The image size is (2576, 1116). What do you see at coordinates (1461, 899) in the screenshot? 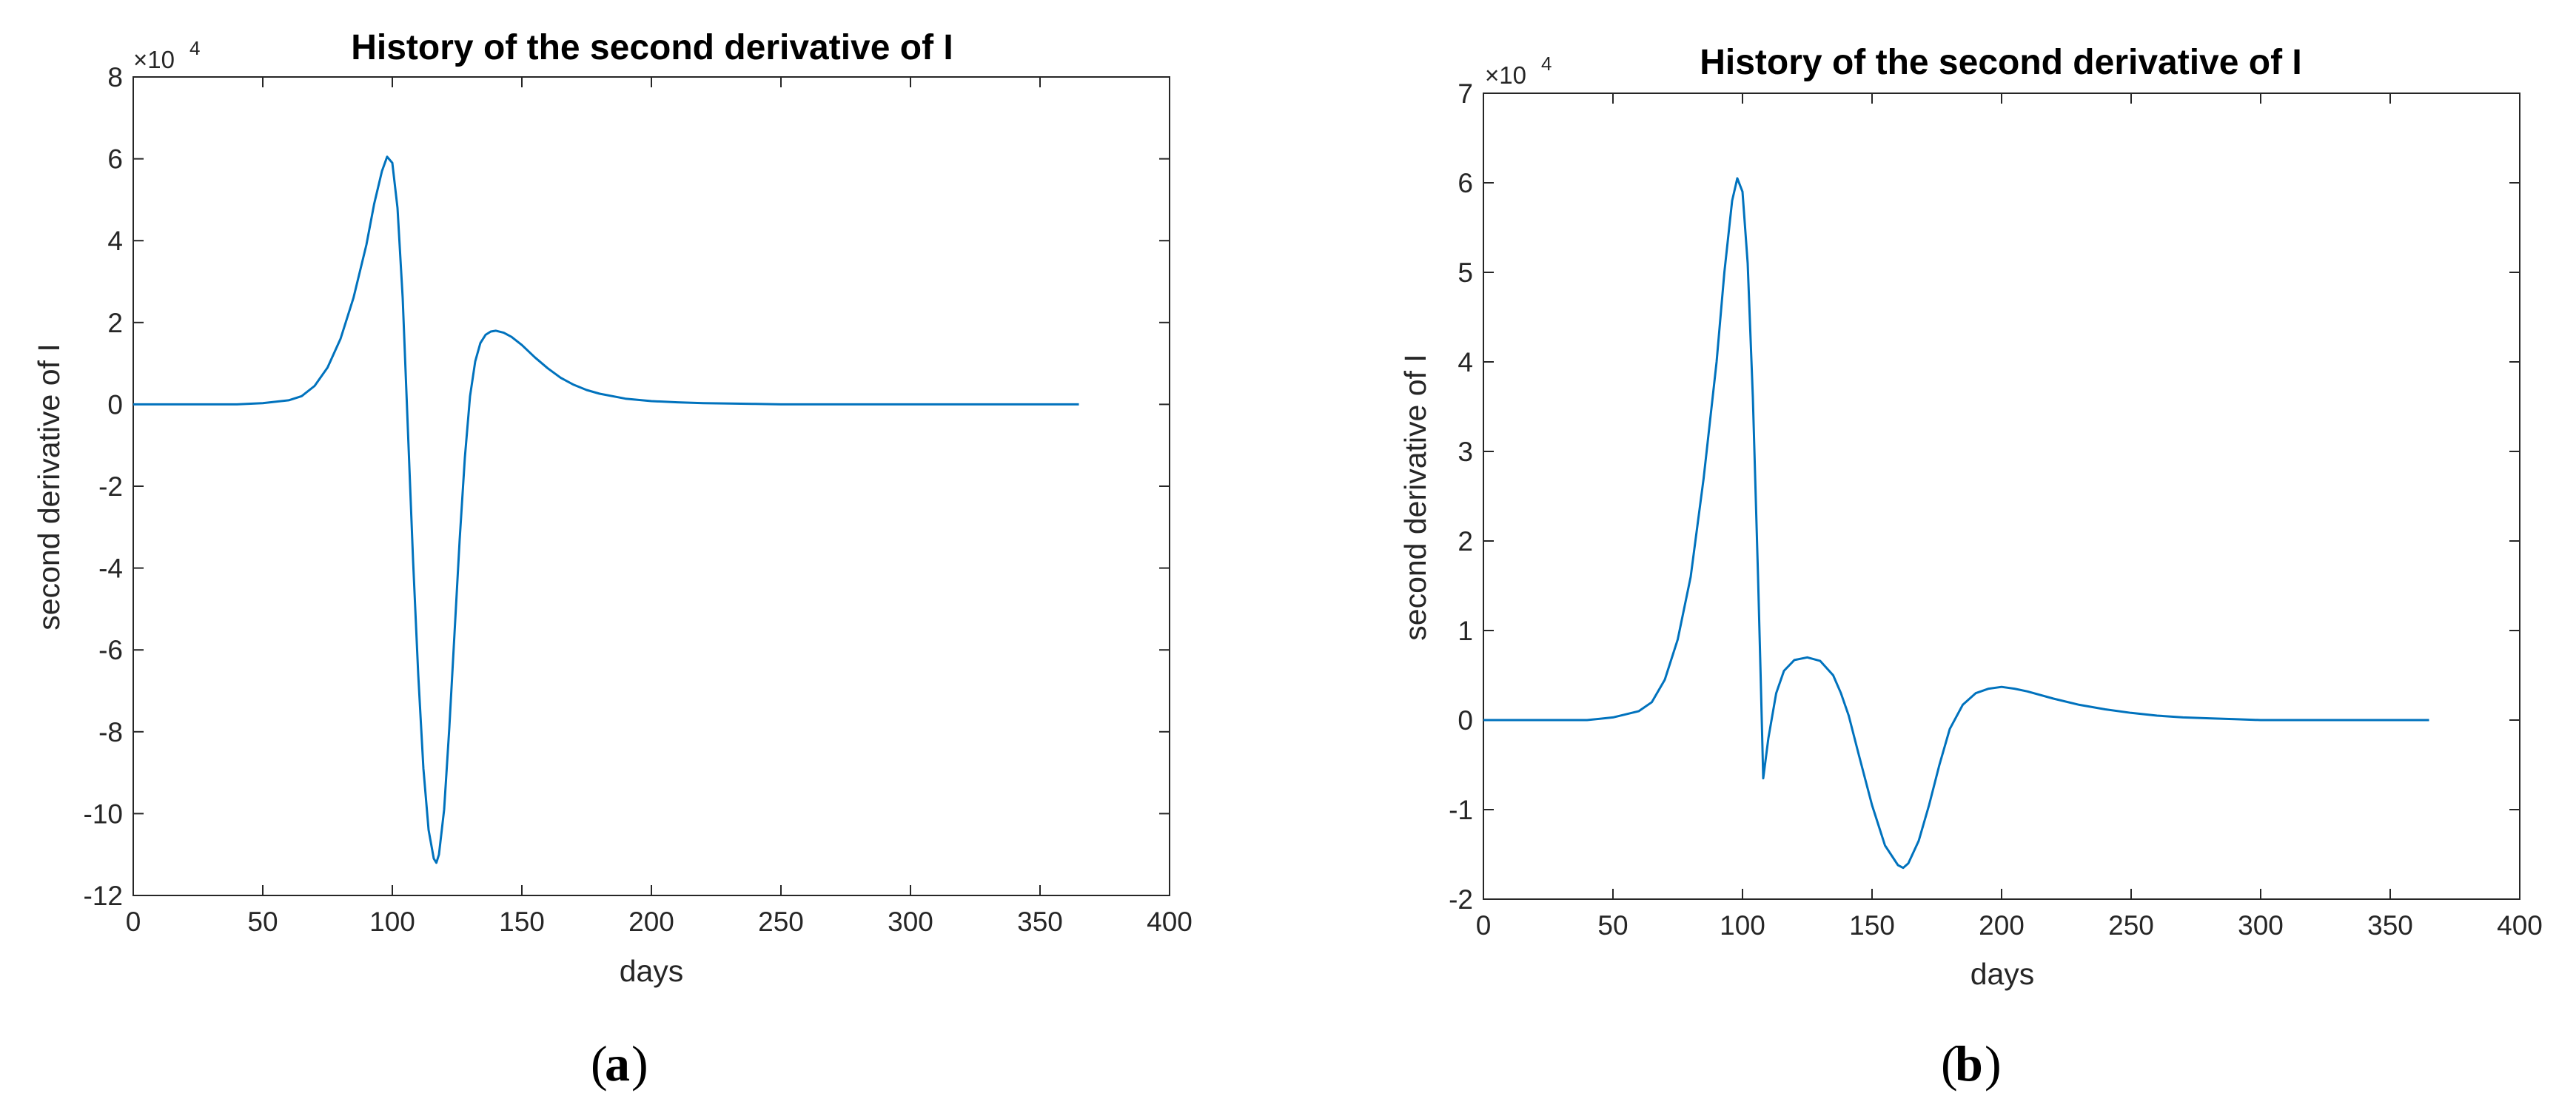
I see `chart-b-y-tick-label: -2` at bounding box center [1461, 899].